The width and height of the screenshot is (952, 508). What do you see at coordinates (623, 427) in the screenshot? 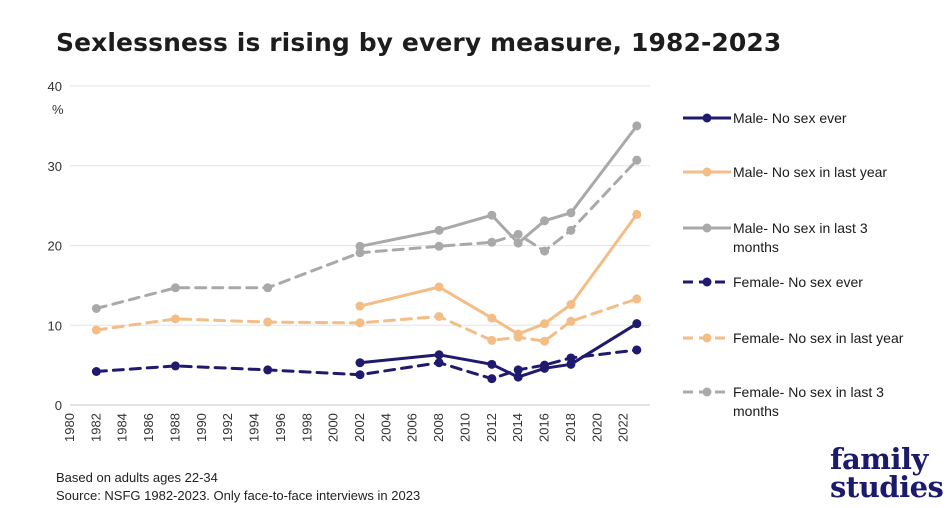
I see `x-tick-label-2022: 2022` at bounding box center [623, 427].